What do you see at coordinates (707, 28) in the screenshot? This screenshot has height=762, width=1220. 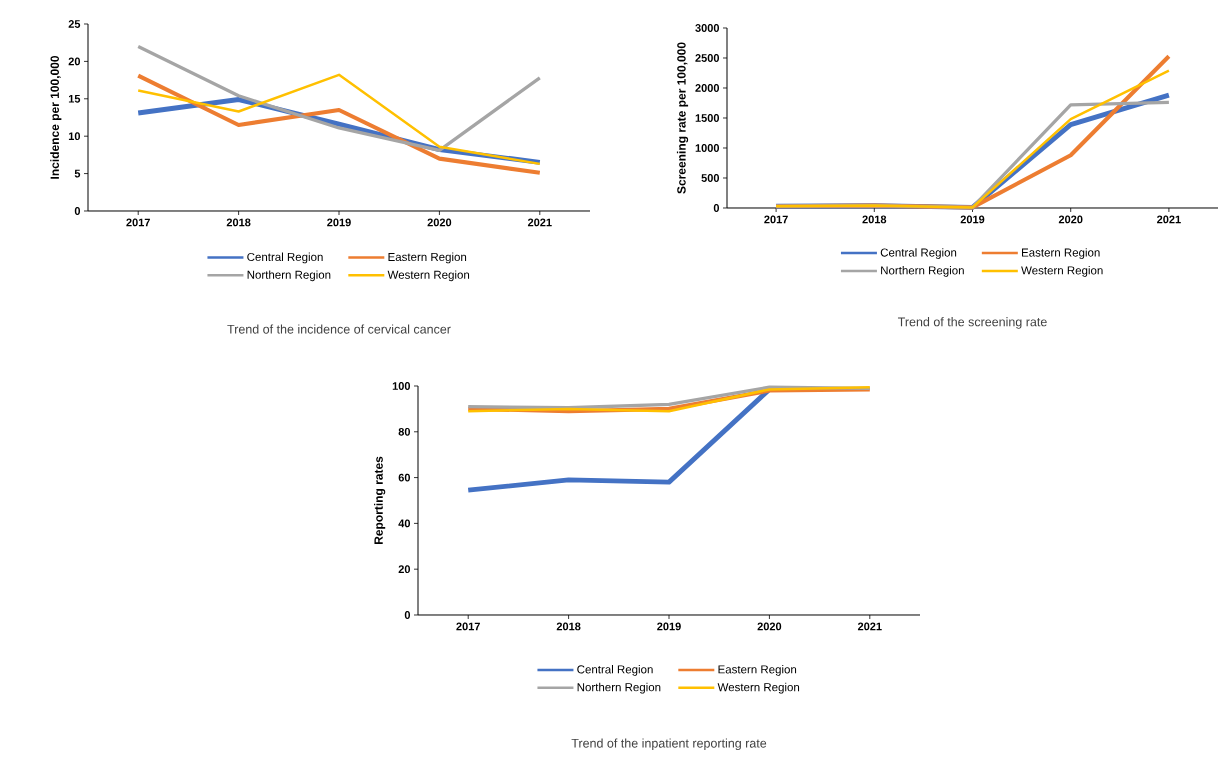 I see `y-tick-label: 3000` at bounding box center [707, 28].